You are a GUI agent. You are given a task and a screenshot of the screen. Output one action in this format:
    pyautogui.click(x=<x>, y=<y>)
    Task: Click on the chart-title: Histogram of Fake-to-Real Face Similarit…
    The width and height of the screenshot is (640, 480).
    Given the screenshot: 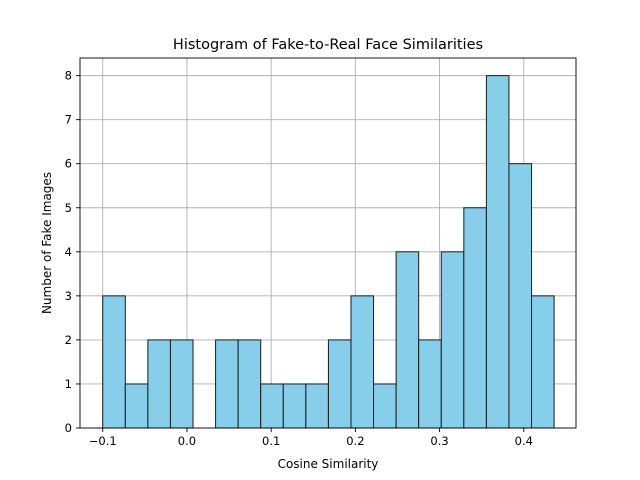 What is the action you would take?
    pyautogui.click(x=328, y=45)
    